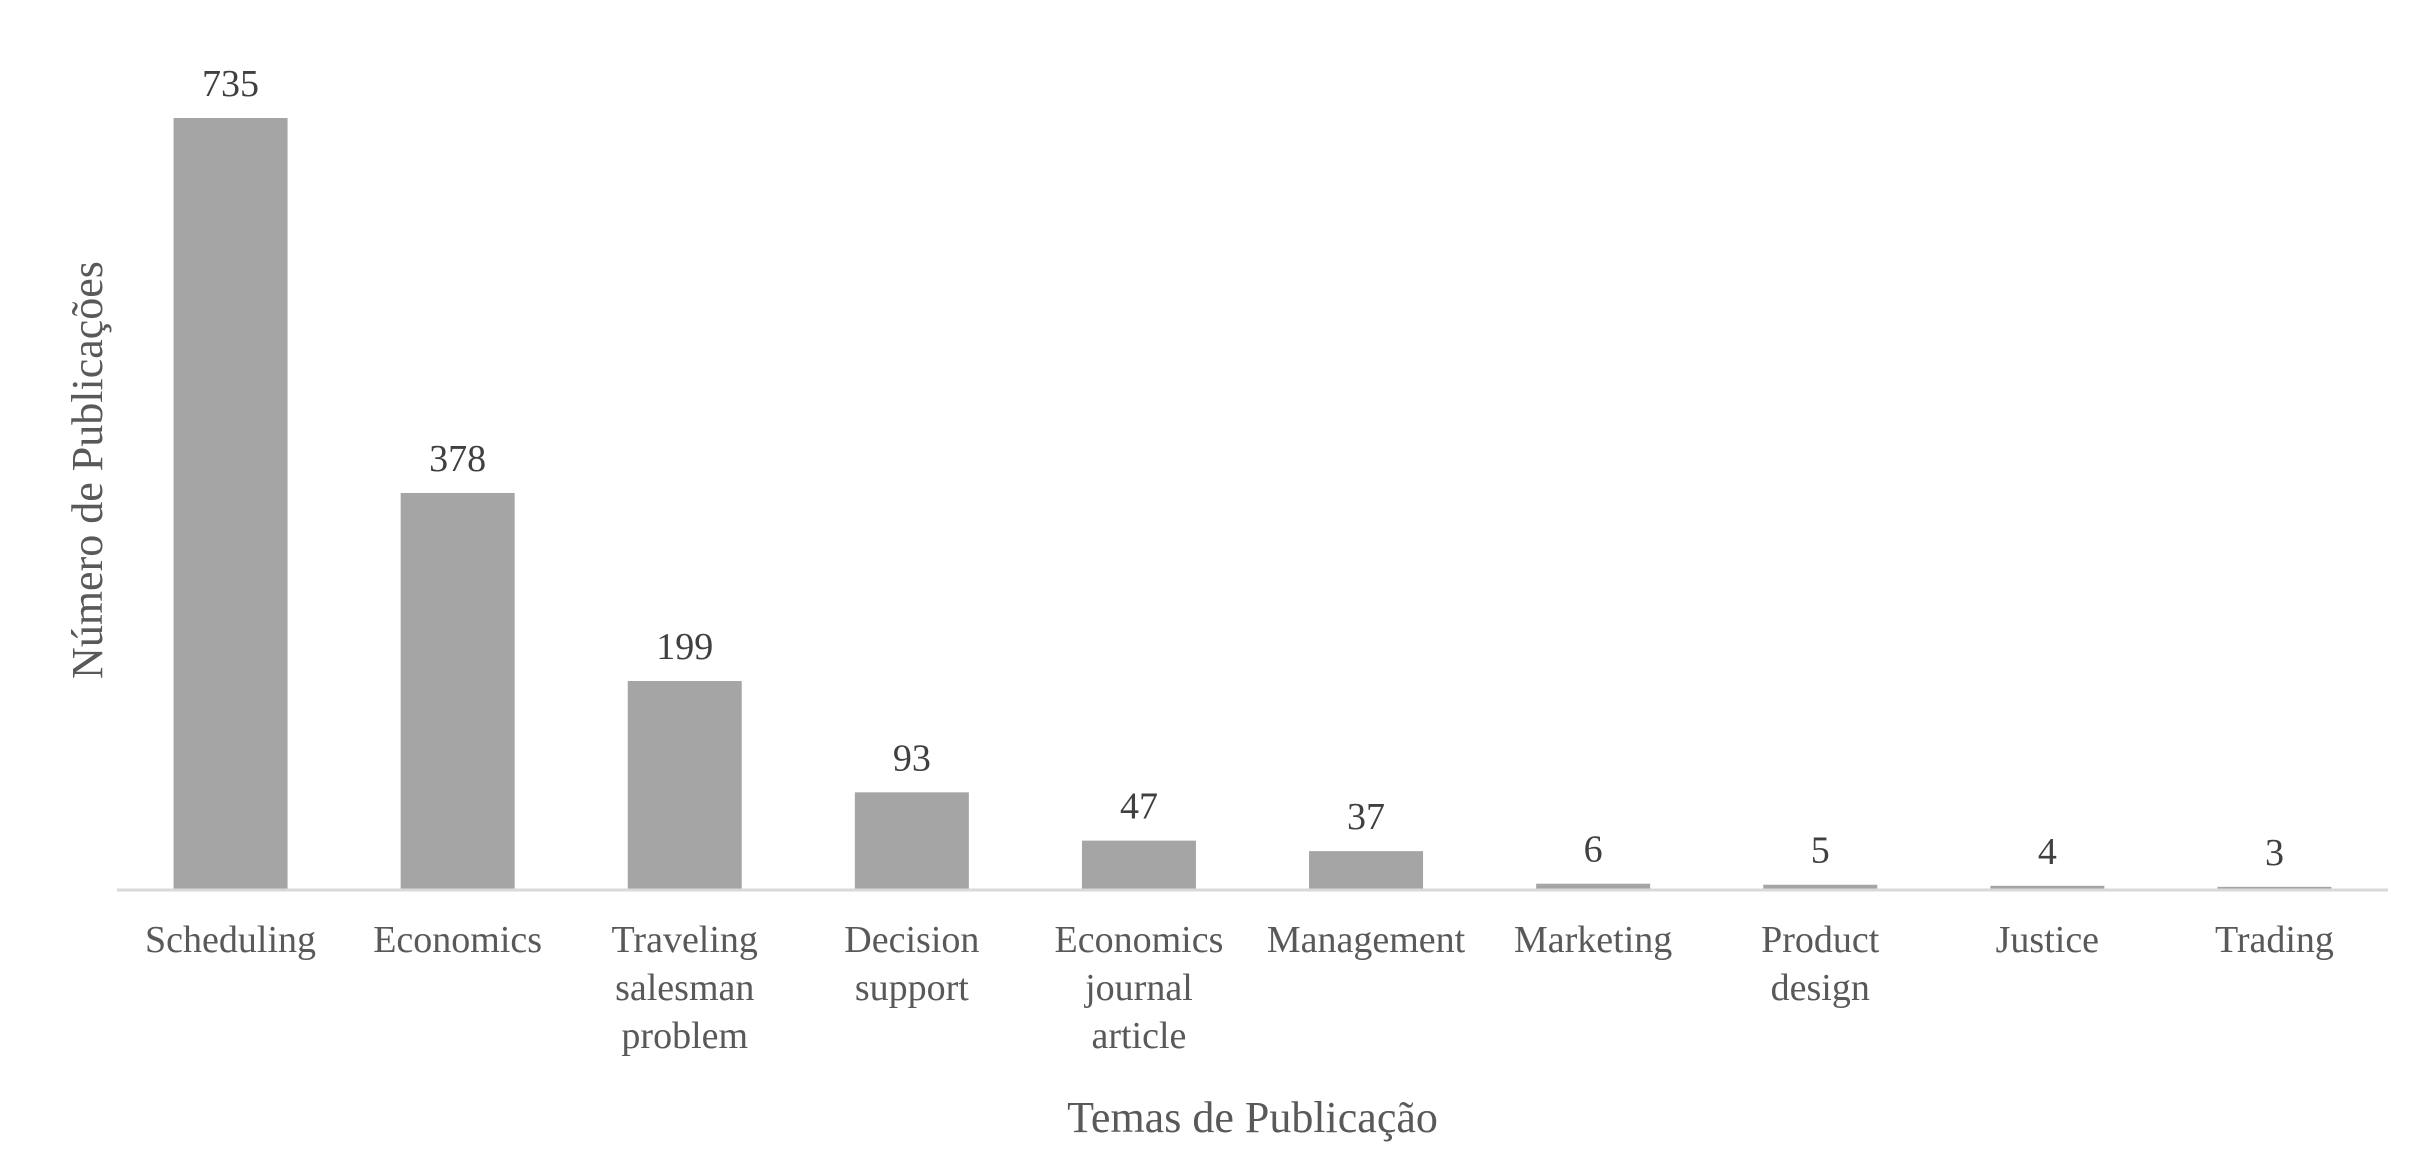 The width and height of the screenshot is (2429, 1174). Describe the element at coordinates (87, 470) in the screenshot. I see `y-axis-title: Número de Publicações` at that location.